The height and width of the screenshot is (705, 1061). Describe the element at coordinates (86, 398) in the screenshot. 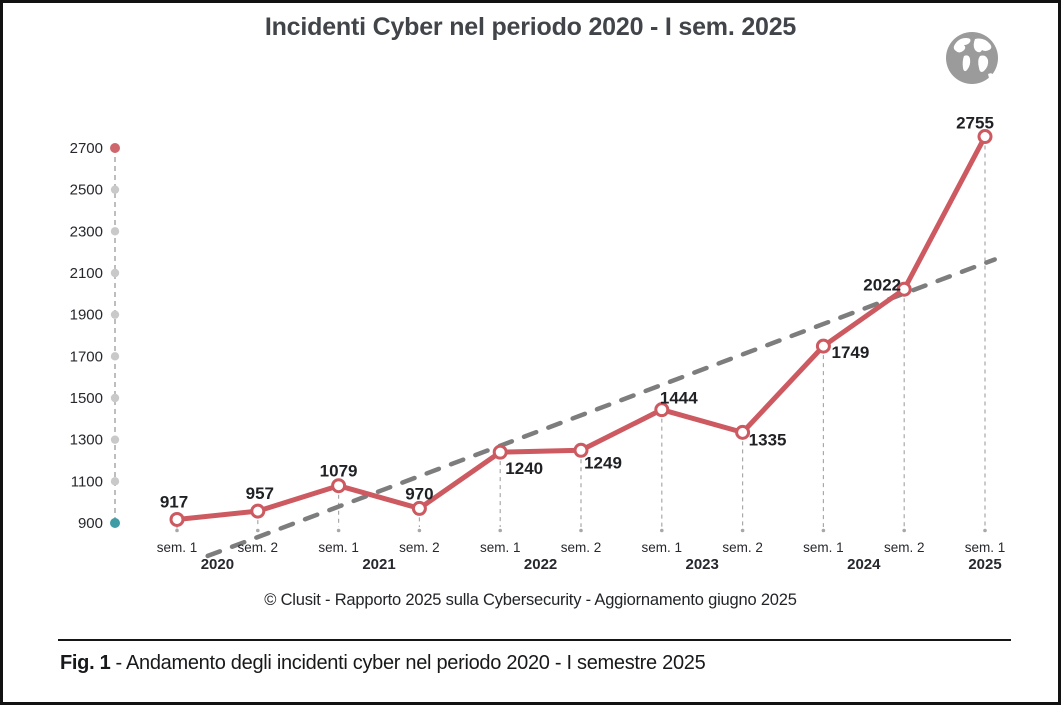

I see `y-tick-label: 1500` at that location.